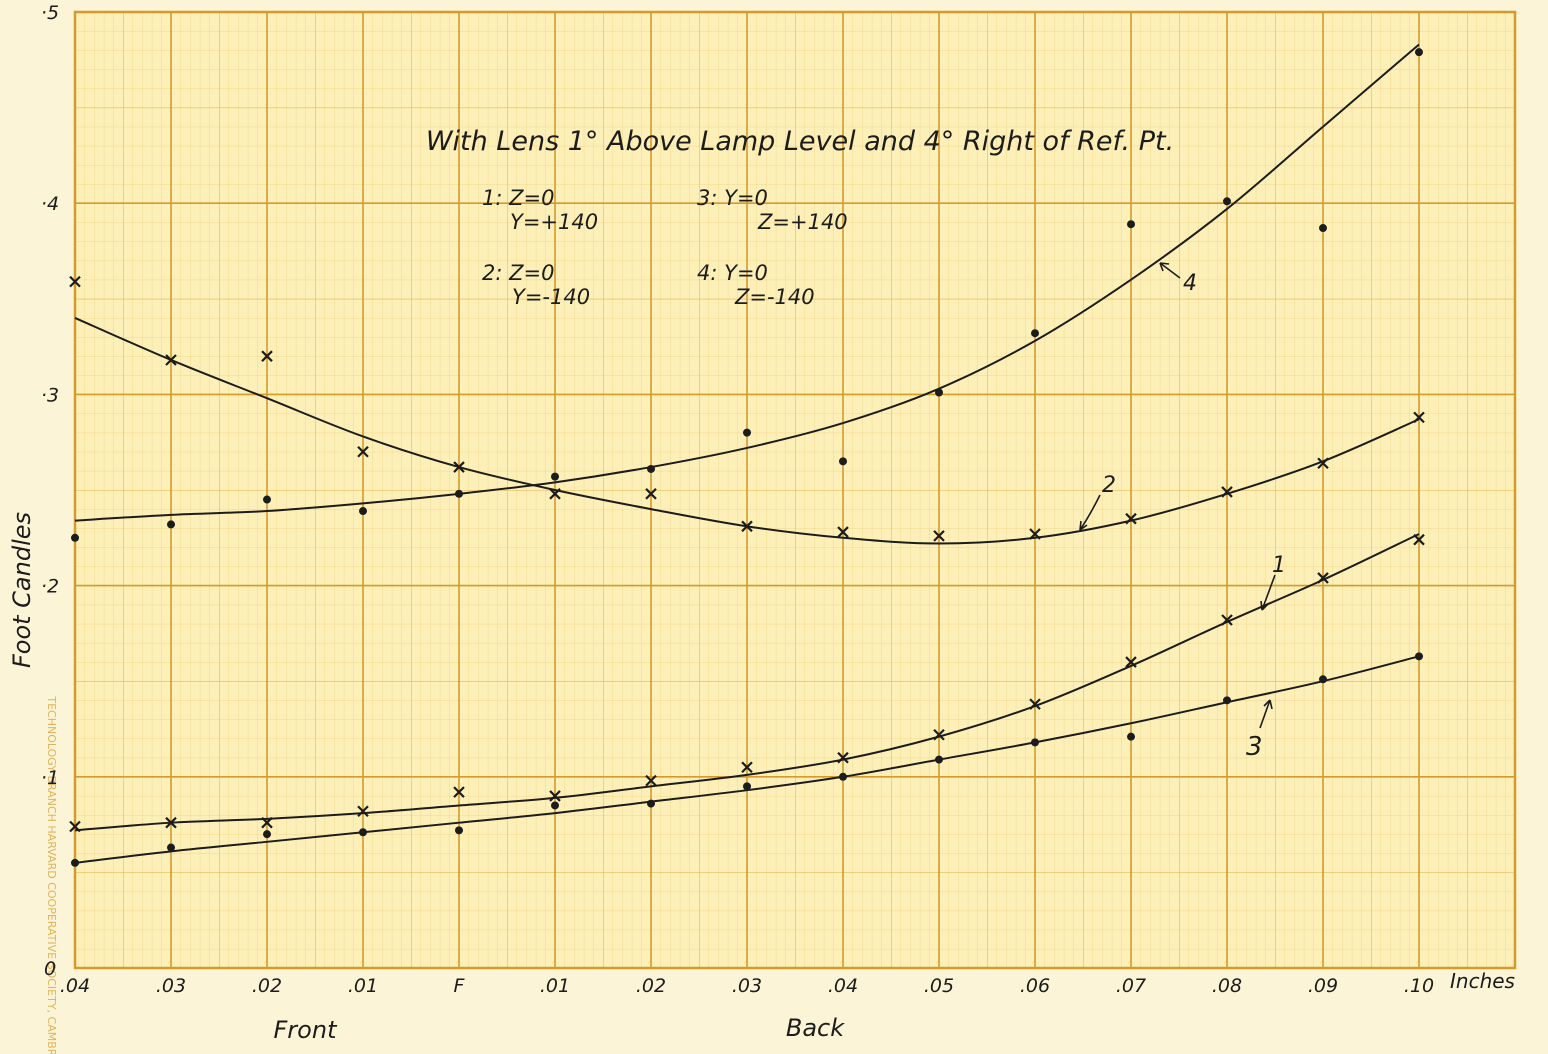 The width and height of the screenshot is (1548, 1054). Describe the element at coordinates (50, 204) in the screenshot. I see `y-tick-label: ·4` at that location.